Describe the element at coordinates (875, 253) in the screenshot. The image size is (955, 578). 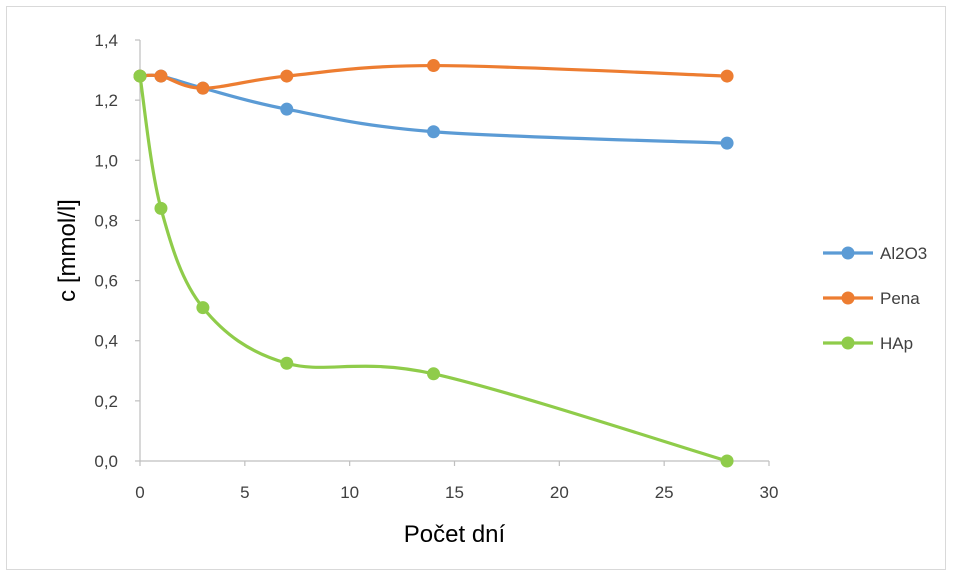
I see `legend-item-al2o3: Al2O3` at that location.